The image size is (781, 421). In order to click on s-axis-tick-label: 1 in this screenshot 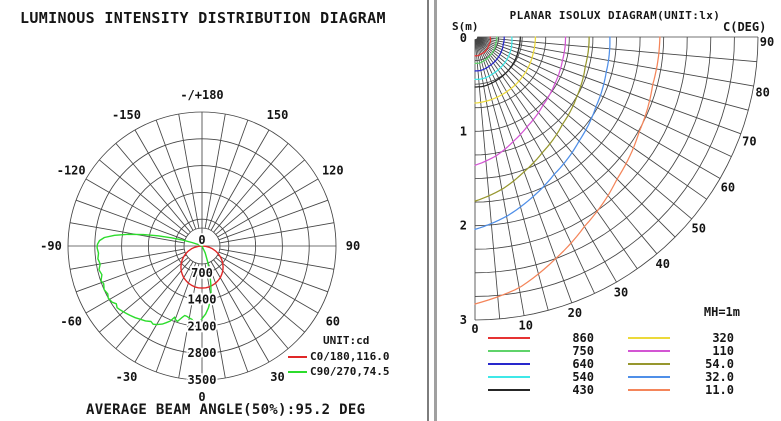, I will do `click(463, 131)`.